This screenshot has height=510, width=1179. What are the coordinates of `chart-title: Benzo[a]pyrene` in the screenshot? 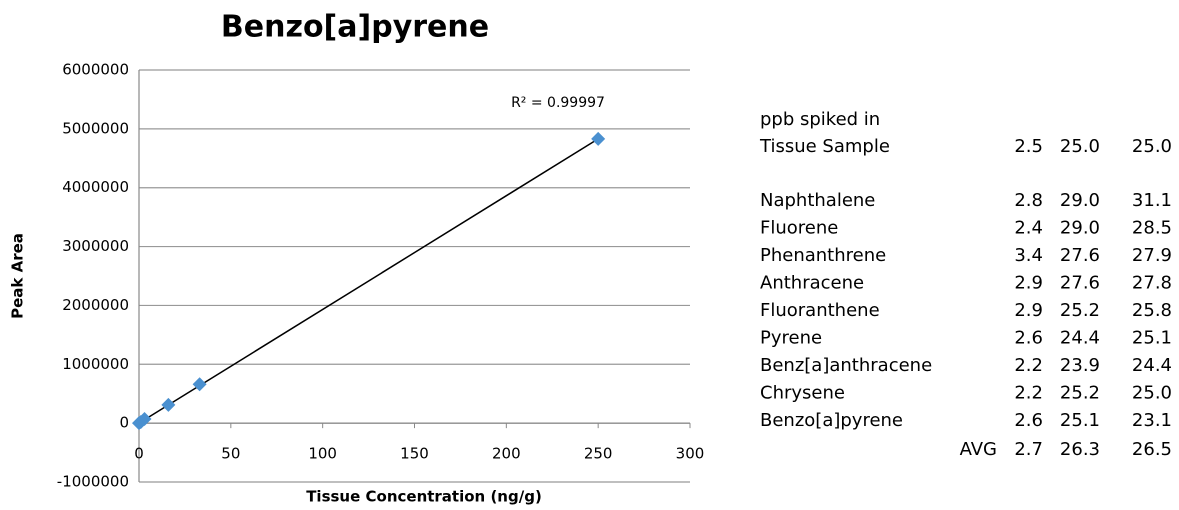 It's located at (355, 27).